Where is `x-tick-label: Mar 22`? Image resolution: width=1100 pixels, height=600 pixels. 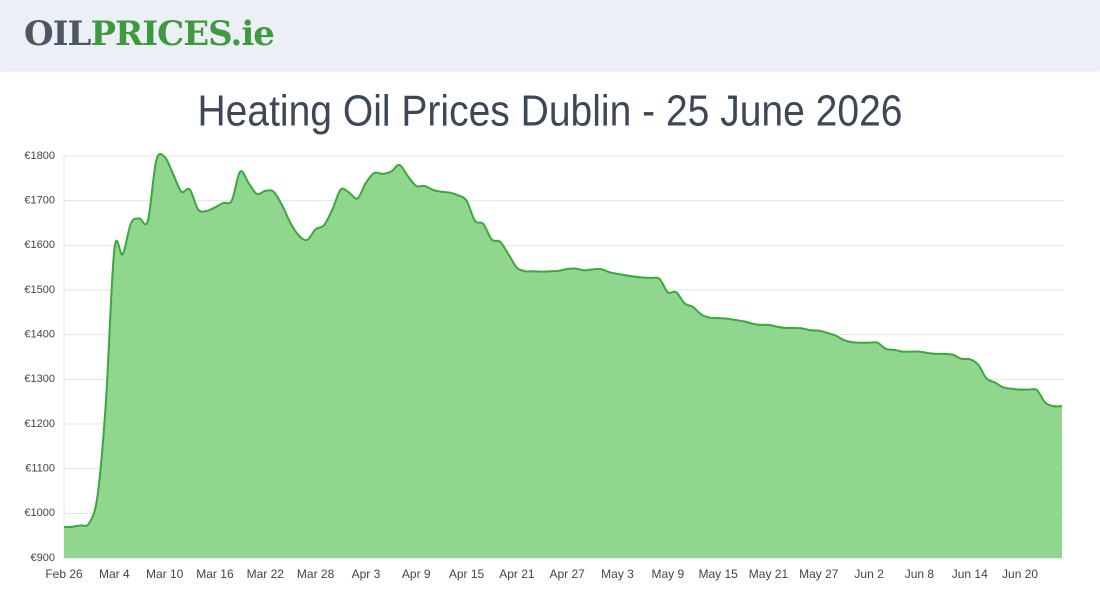 x-tick-label: Mar 22 is located at coordinates (266, 574).